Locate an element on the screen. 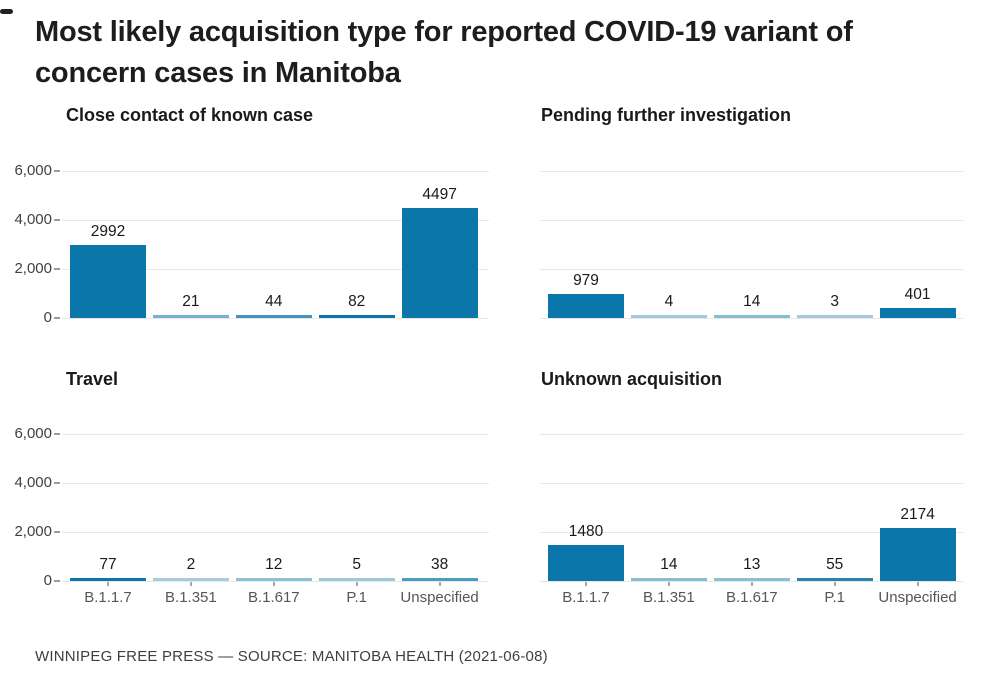 Image resolution: width=1000 pixels, height=692 pixels. panel-title: Pending further investigation is located at coordinates (666, 115).